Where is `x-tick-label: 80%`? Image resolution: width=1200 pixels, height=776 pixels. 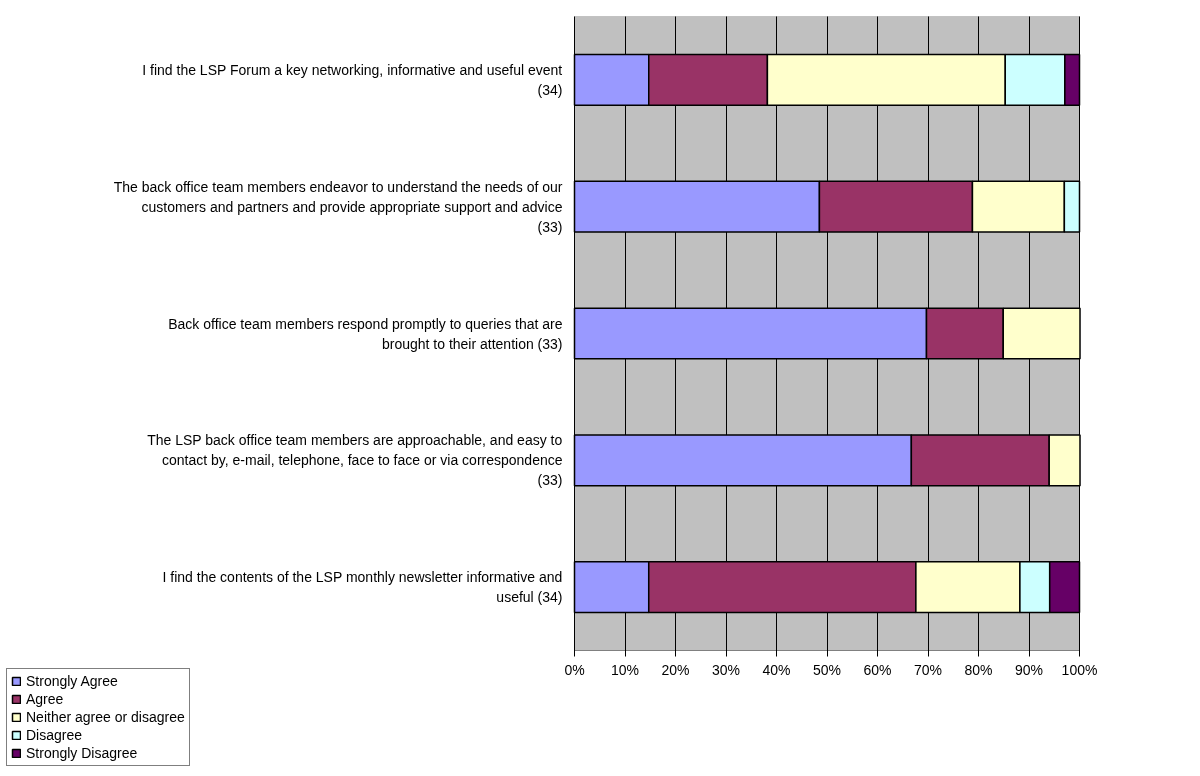 x-tick-label: 80% is located at coordinates (978, 669).